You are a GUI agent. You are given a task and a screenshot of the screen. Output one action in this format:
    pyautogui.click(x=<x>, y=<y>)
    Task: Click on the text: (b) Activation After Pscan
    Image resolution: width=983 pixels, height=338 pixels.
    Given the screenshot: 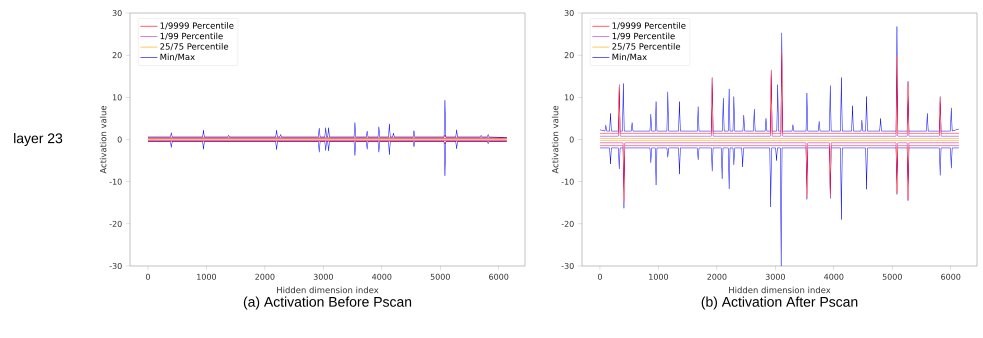 What is the action you would take?
    pyautogui.click(x=780, y=303)
    